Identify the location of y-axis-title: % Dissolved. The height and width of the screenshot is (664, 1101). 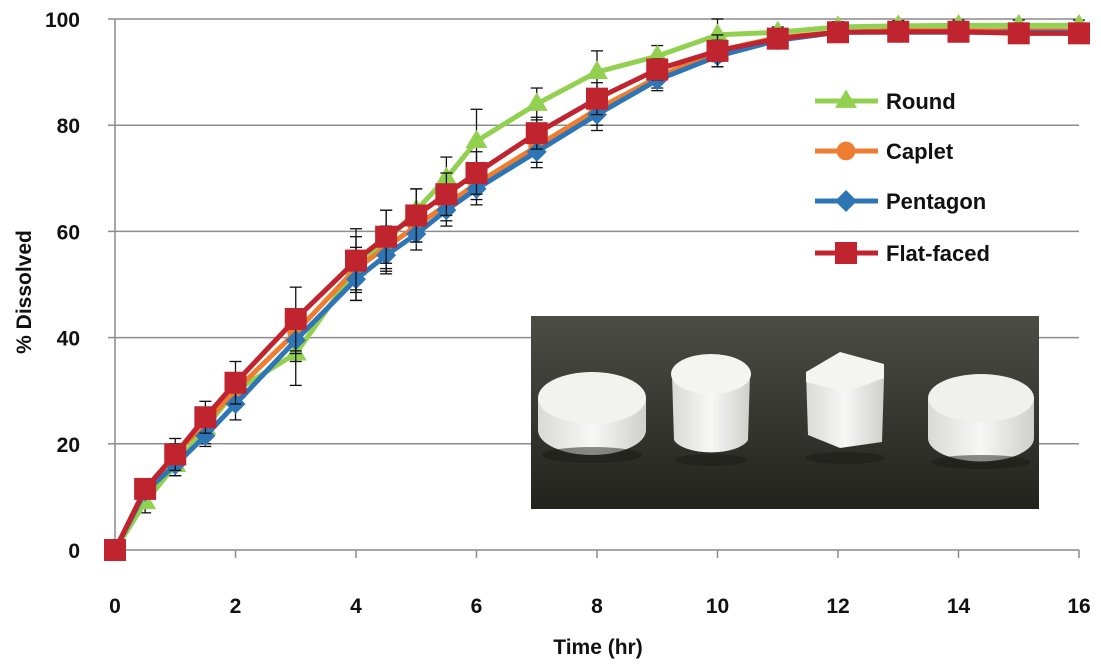
(24, 292).